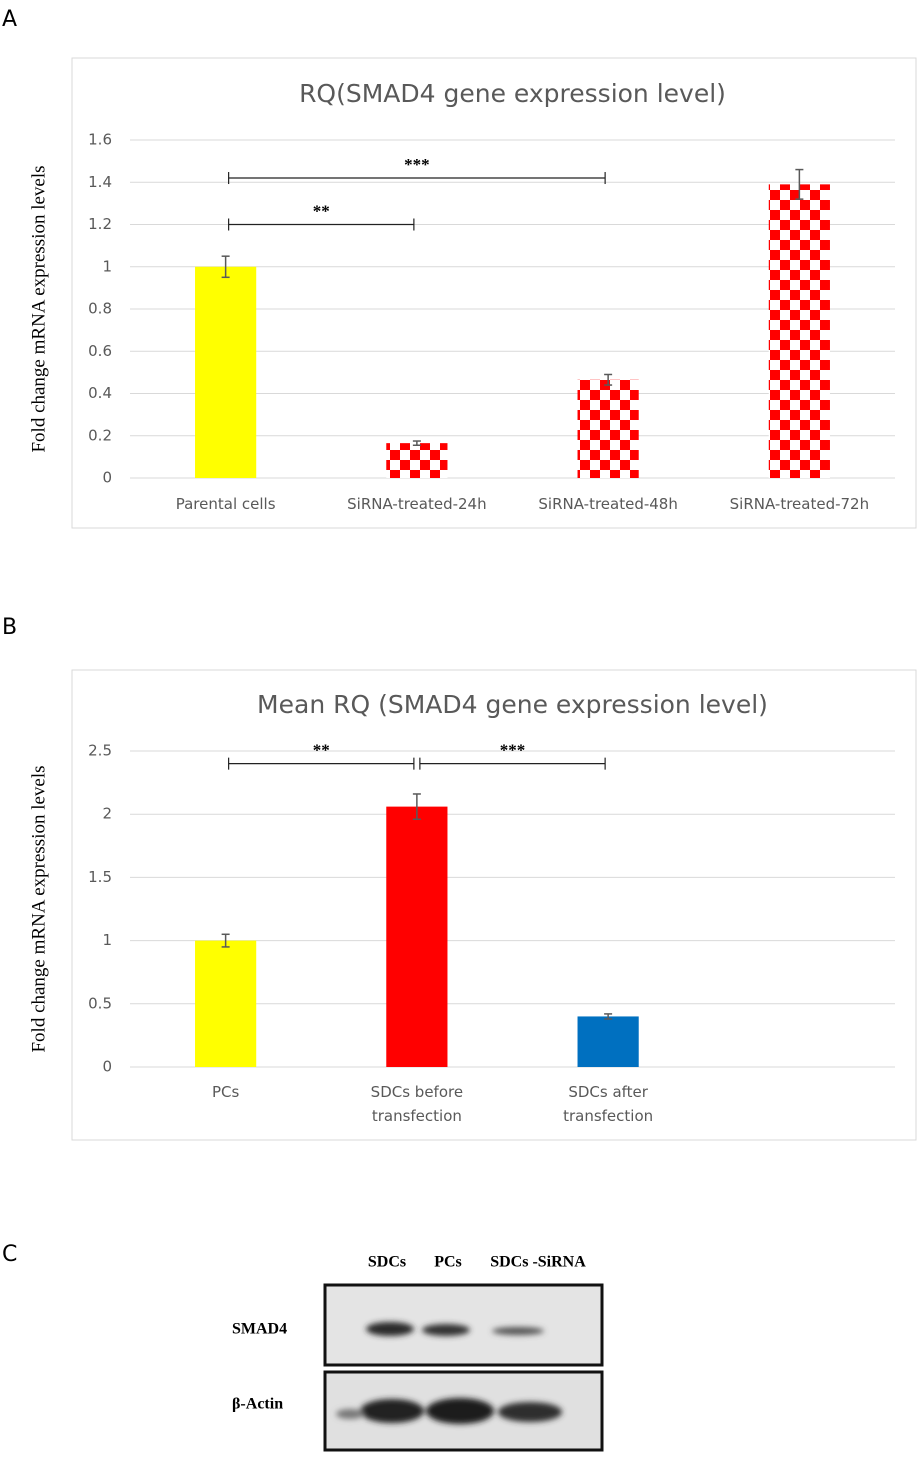 The width and height of the screenshot is (921, 1457). I want to click on x-tick-label: SiRNA-treated-72h, so click(799, 504).